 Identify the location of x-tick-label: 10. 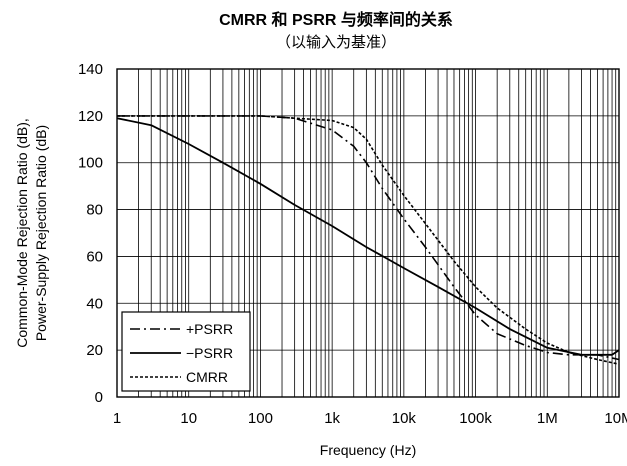
(188, 418).